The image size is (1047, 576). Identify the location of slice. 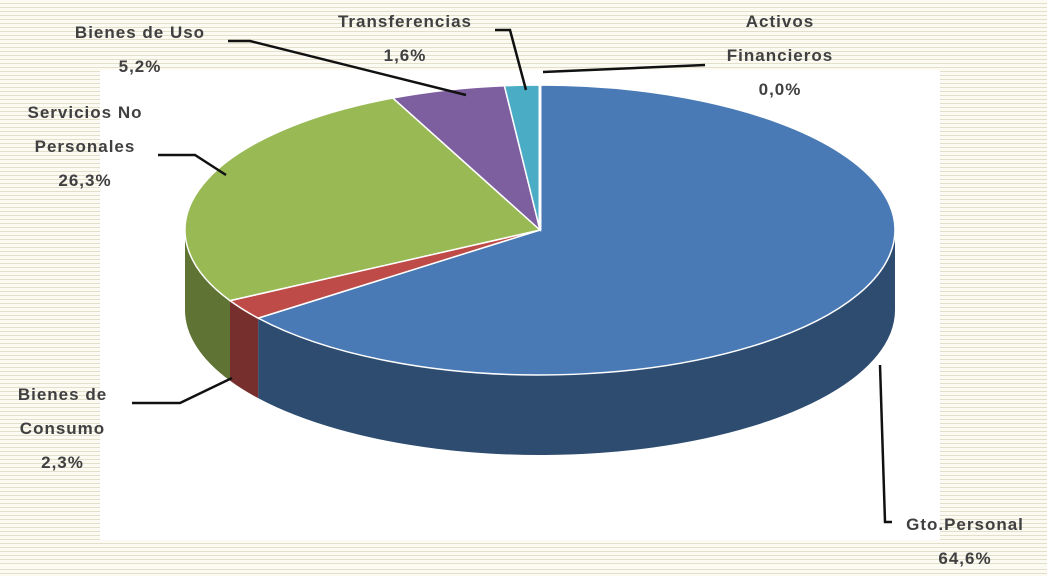
(363, 199).